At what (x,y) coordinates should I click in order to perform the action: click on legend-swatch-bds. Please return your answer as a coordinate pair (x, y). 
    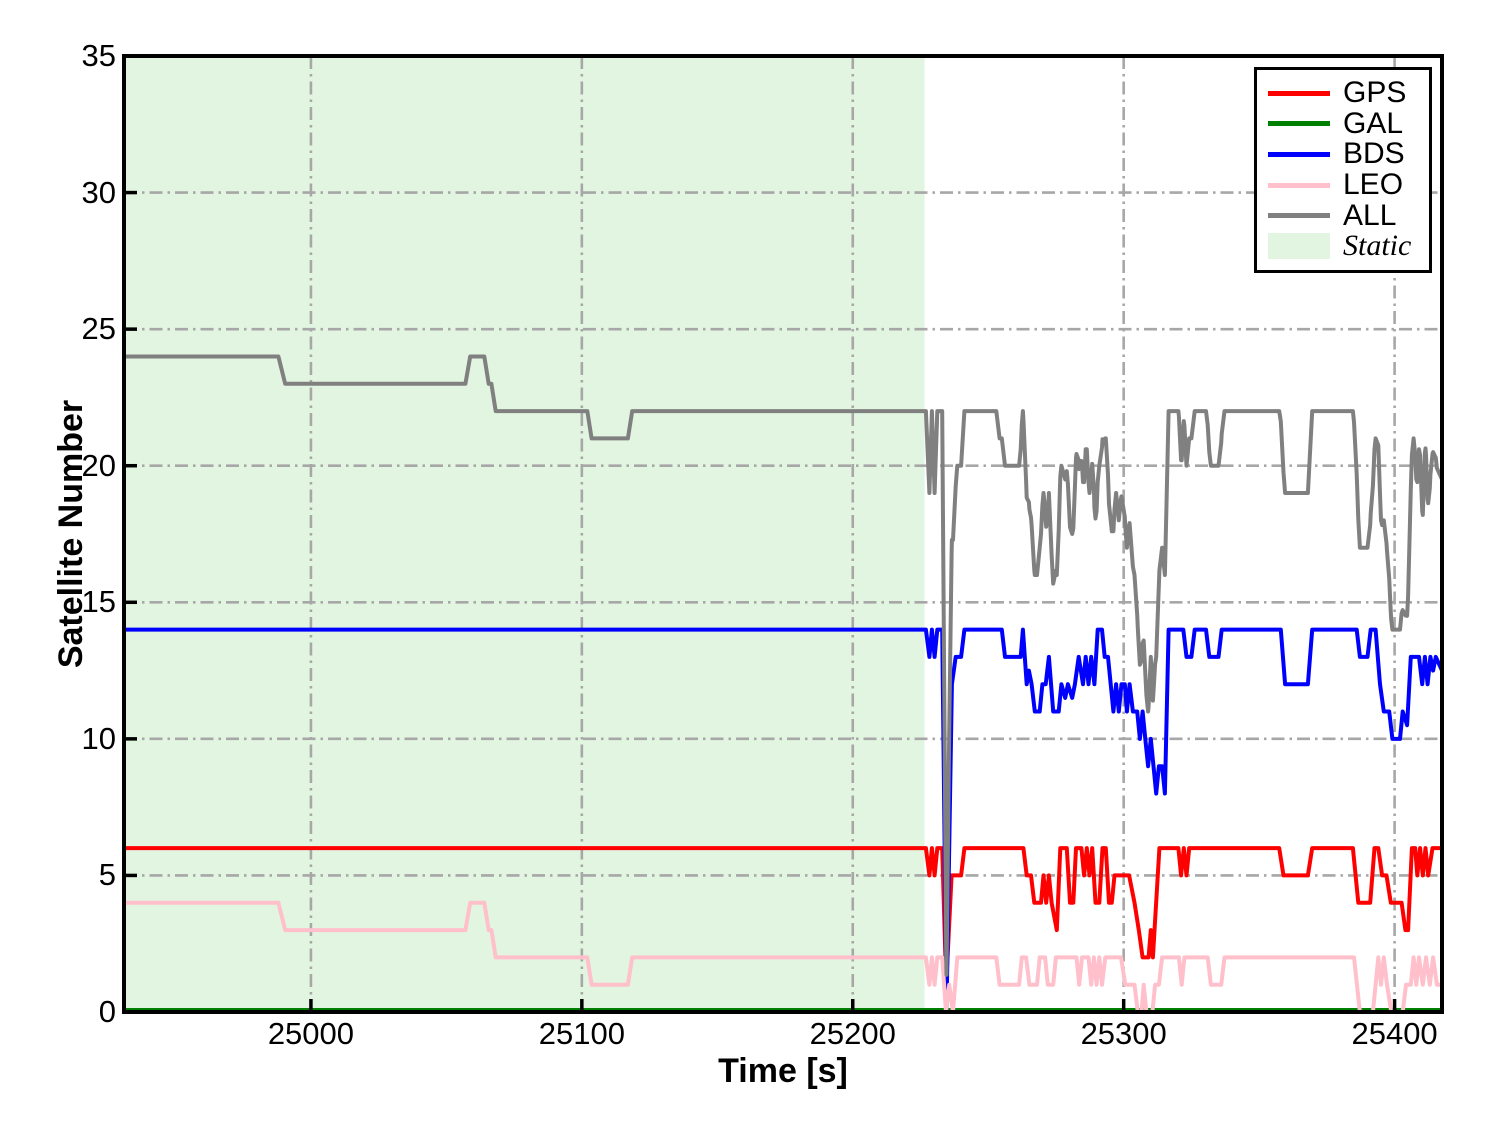
    Looking at the image, I should click on (1299, 154).